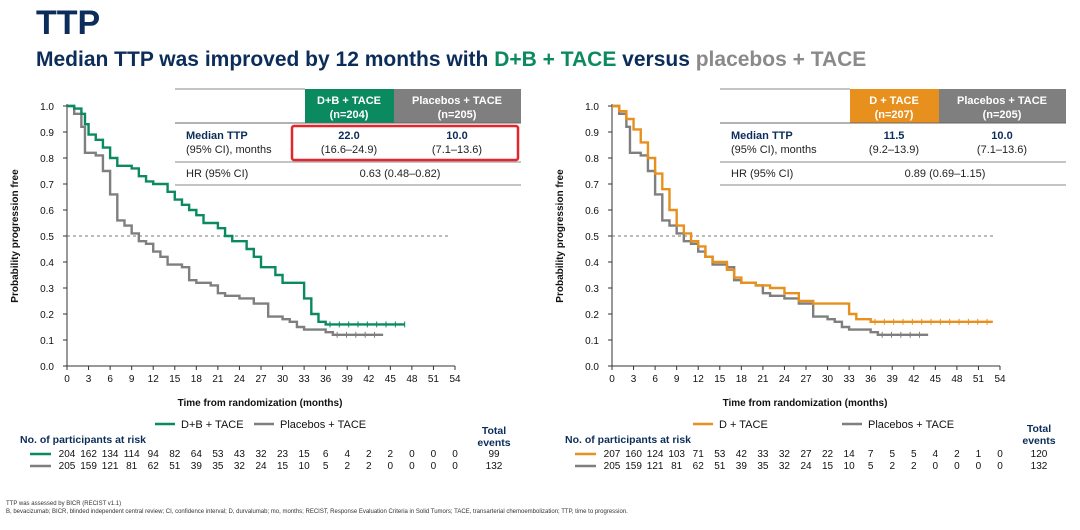  What do you see at coordinates (110, 466) in the screenshot?
I see `risk-value: 121` at bounding box center [110, 466].